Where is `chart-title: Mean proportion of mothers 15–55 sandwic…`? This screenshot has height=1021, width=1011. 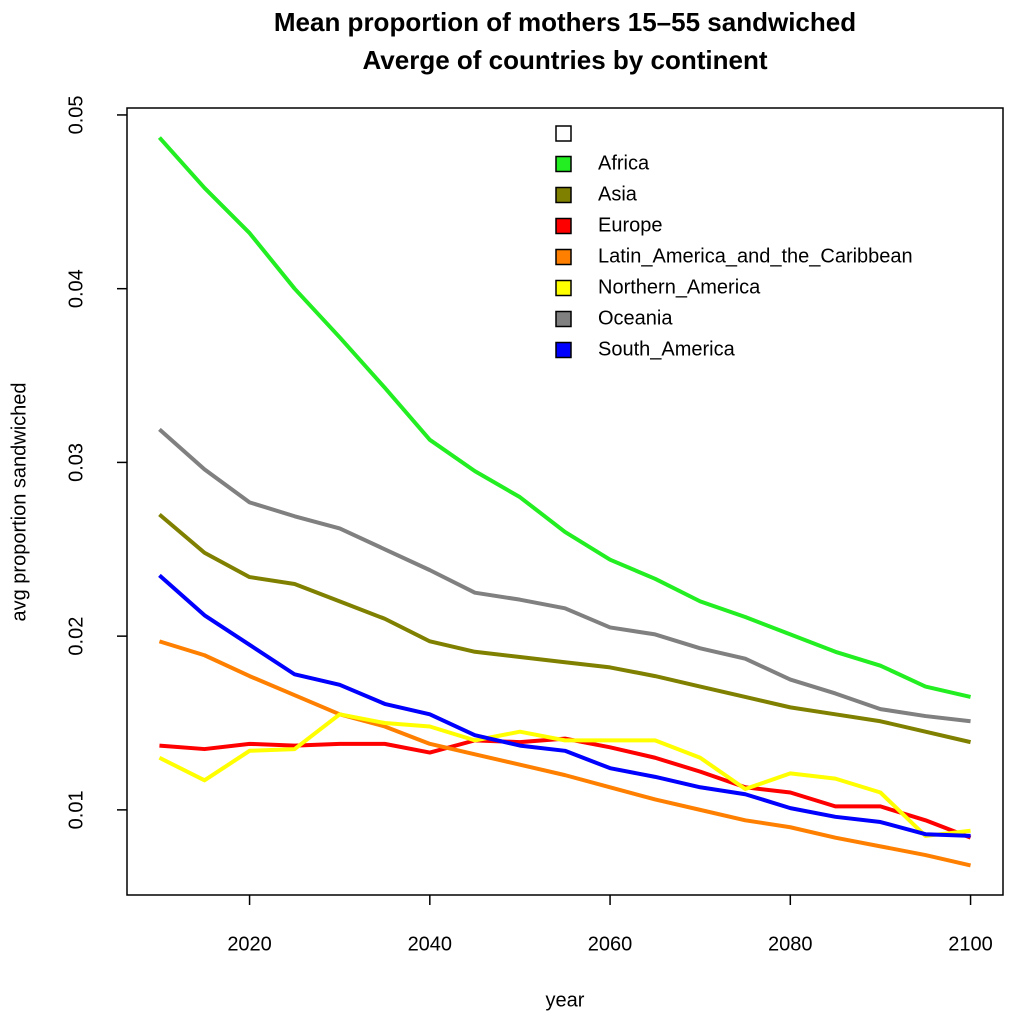 chart-title: Mean proportion of mothers 15–55 sandwic… is located at coordinates (565, 22).